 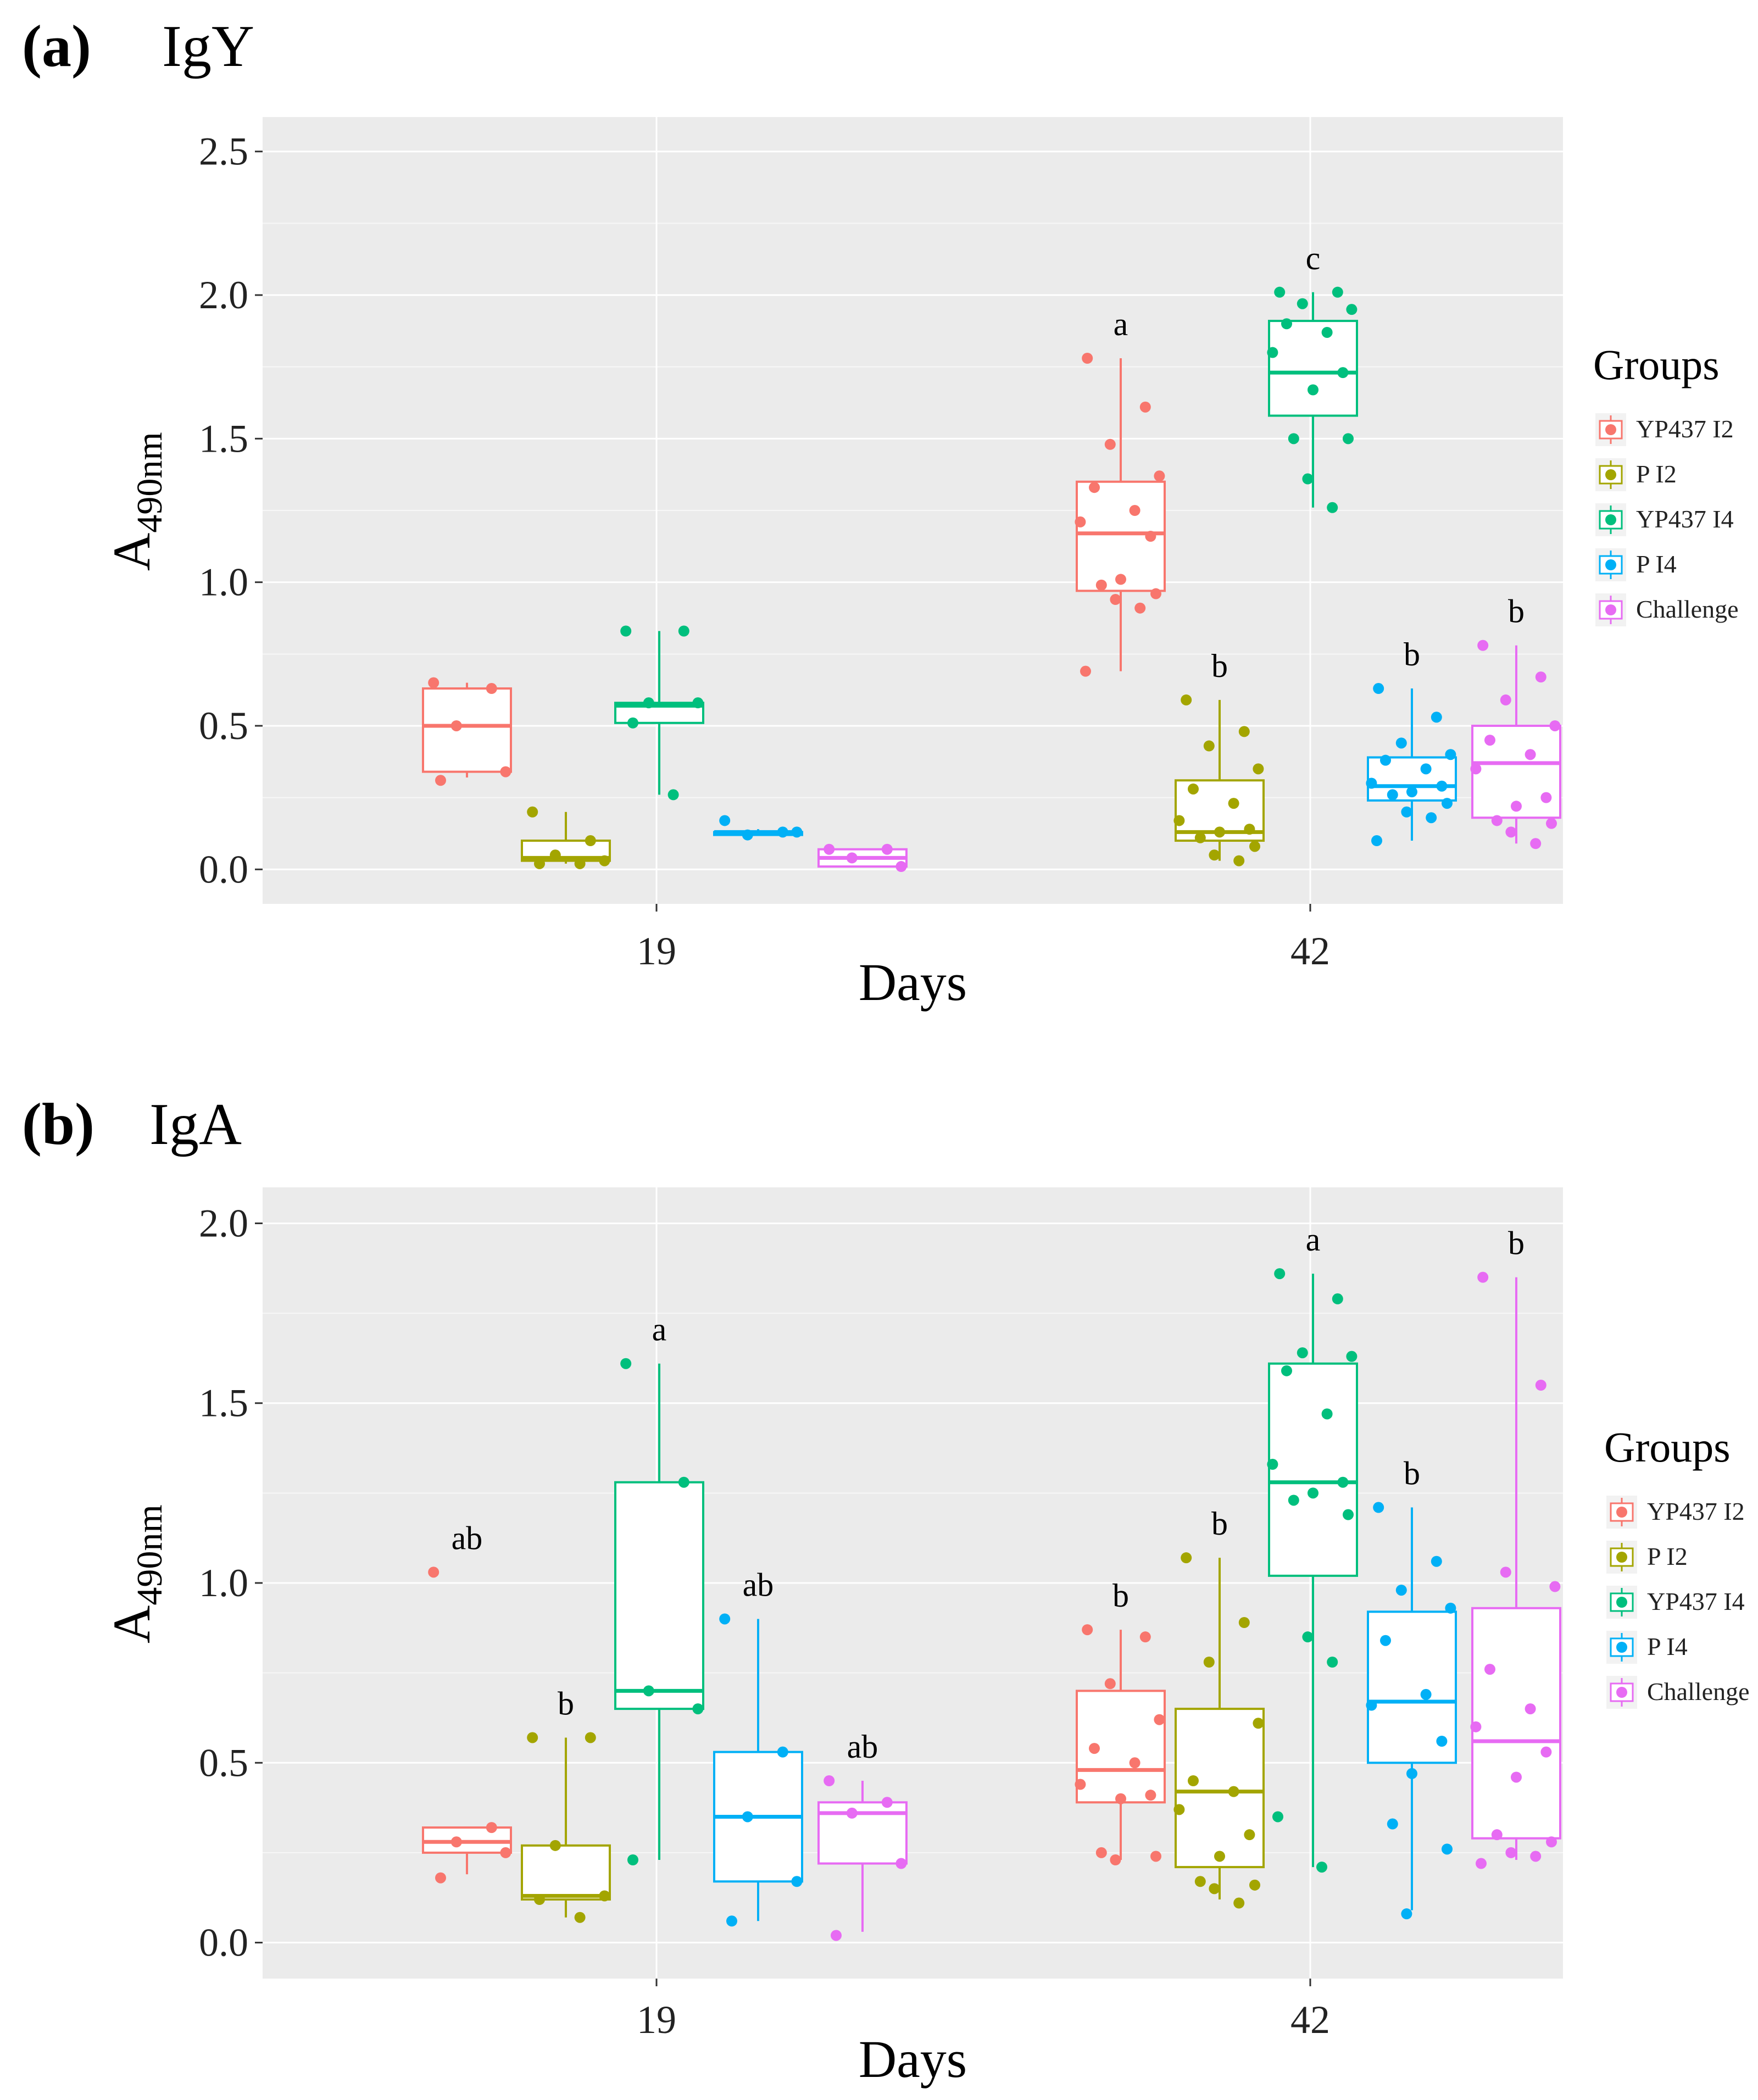 What do you see at coordinates (467, 732) in the screenshot?
I see `box-19-yp437-i2` at bounding box center [467, 732].